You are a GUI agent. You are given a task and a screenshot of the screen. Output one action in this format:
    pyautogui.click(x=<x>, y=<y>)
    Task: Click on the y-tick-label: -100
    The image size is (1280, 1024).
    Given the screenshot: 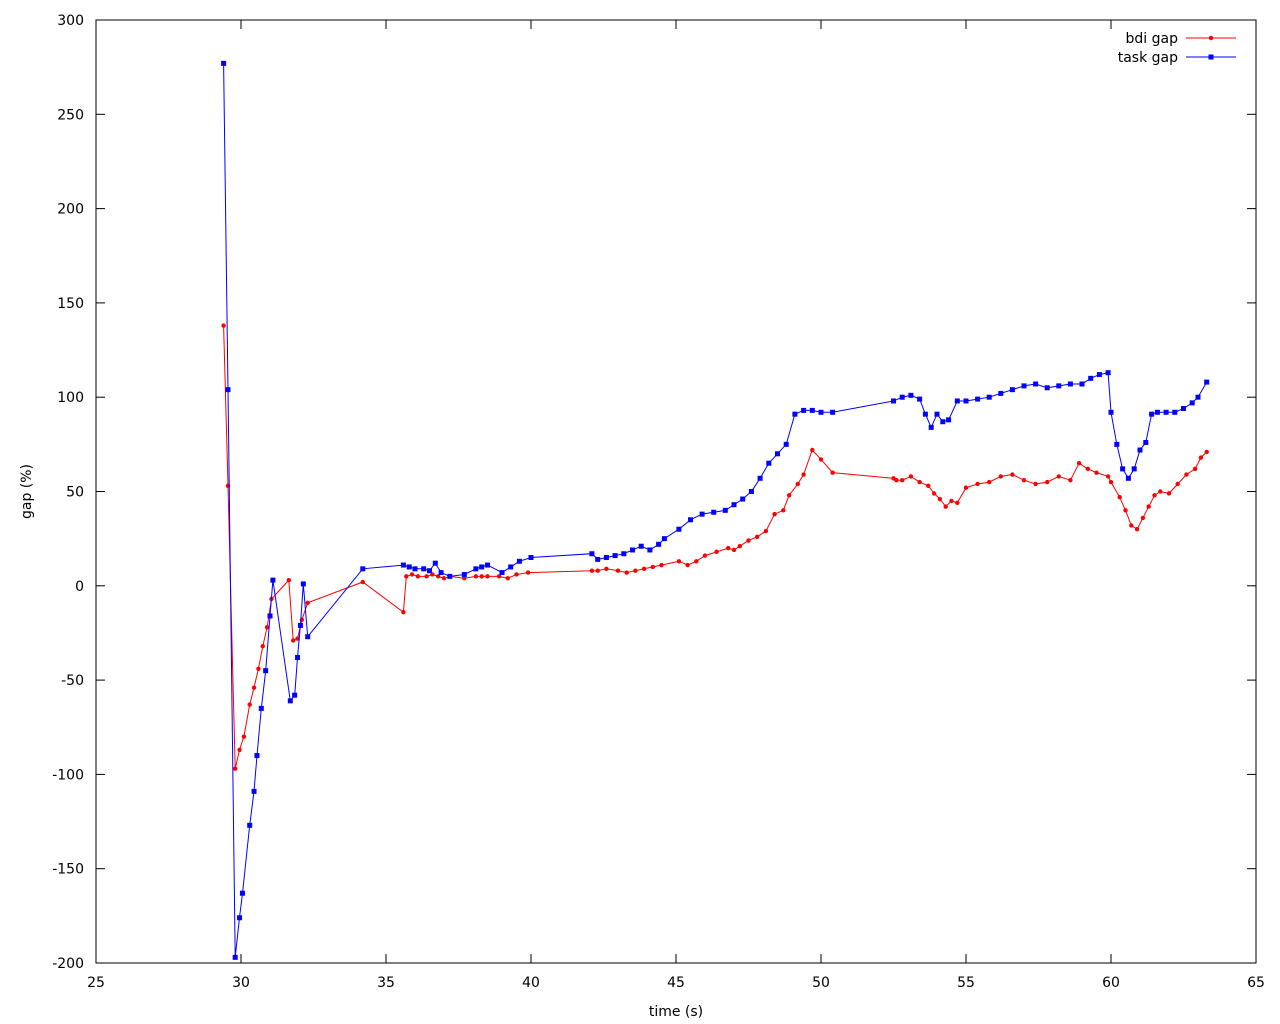 What is the action you would take?
    pyautogui.click(x=68, y=775)
    